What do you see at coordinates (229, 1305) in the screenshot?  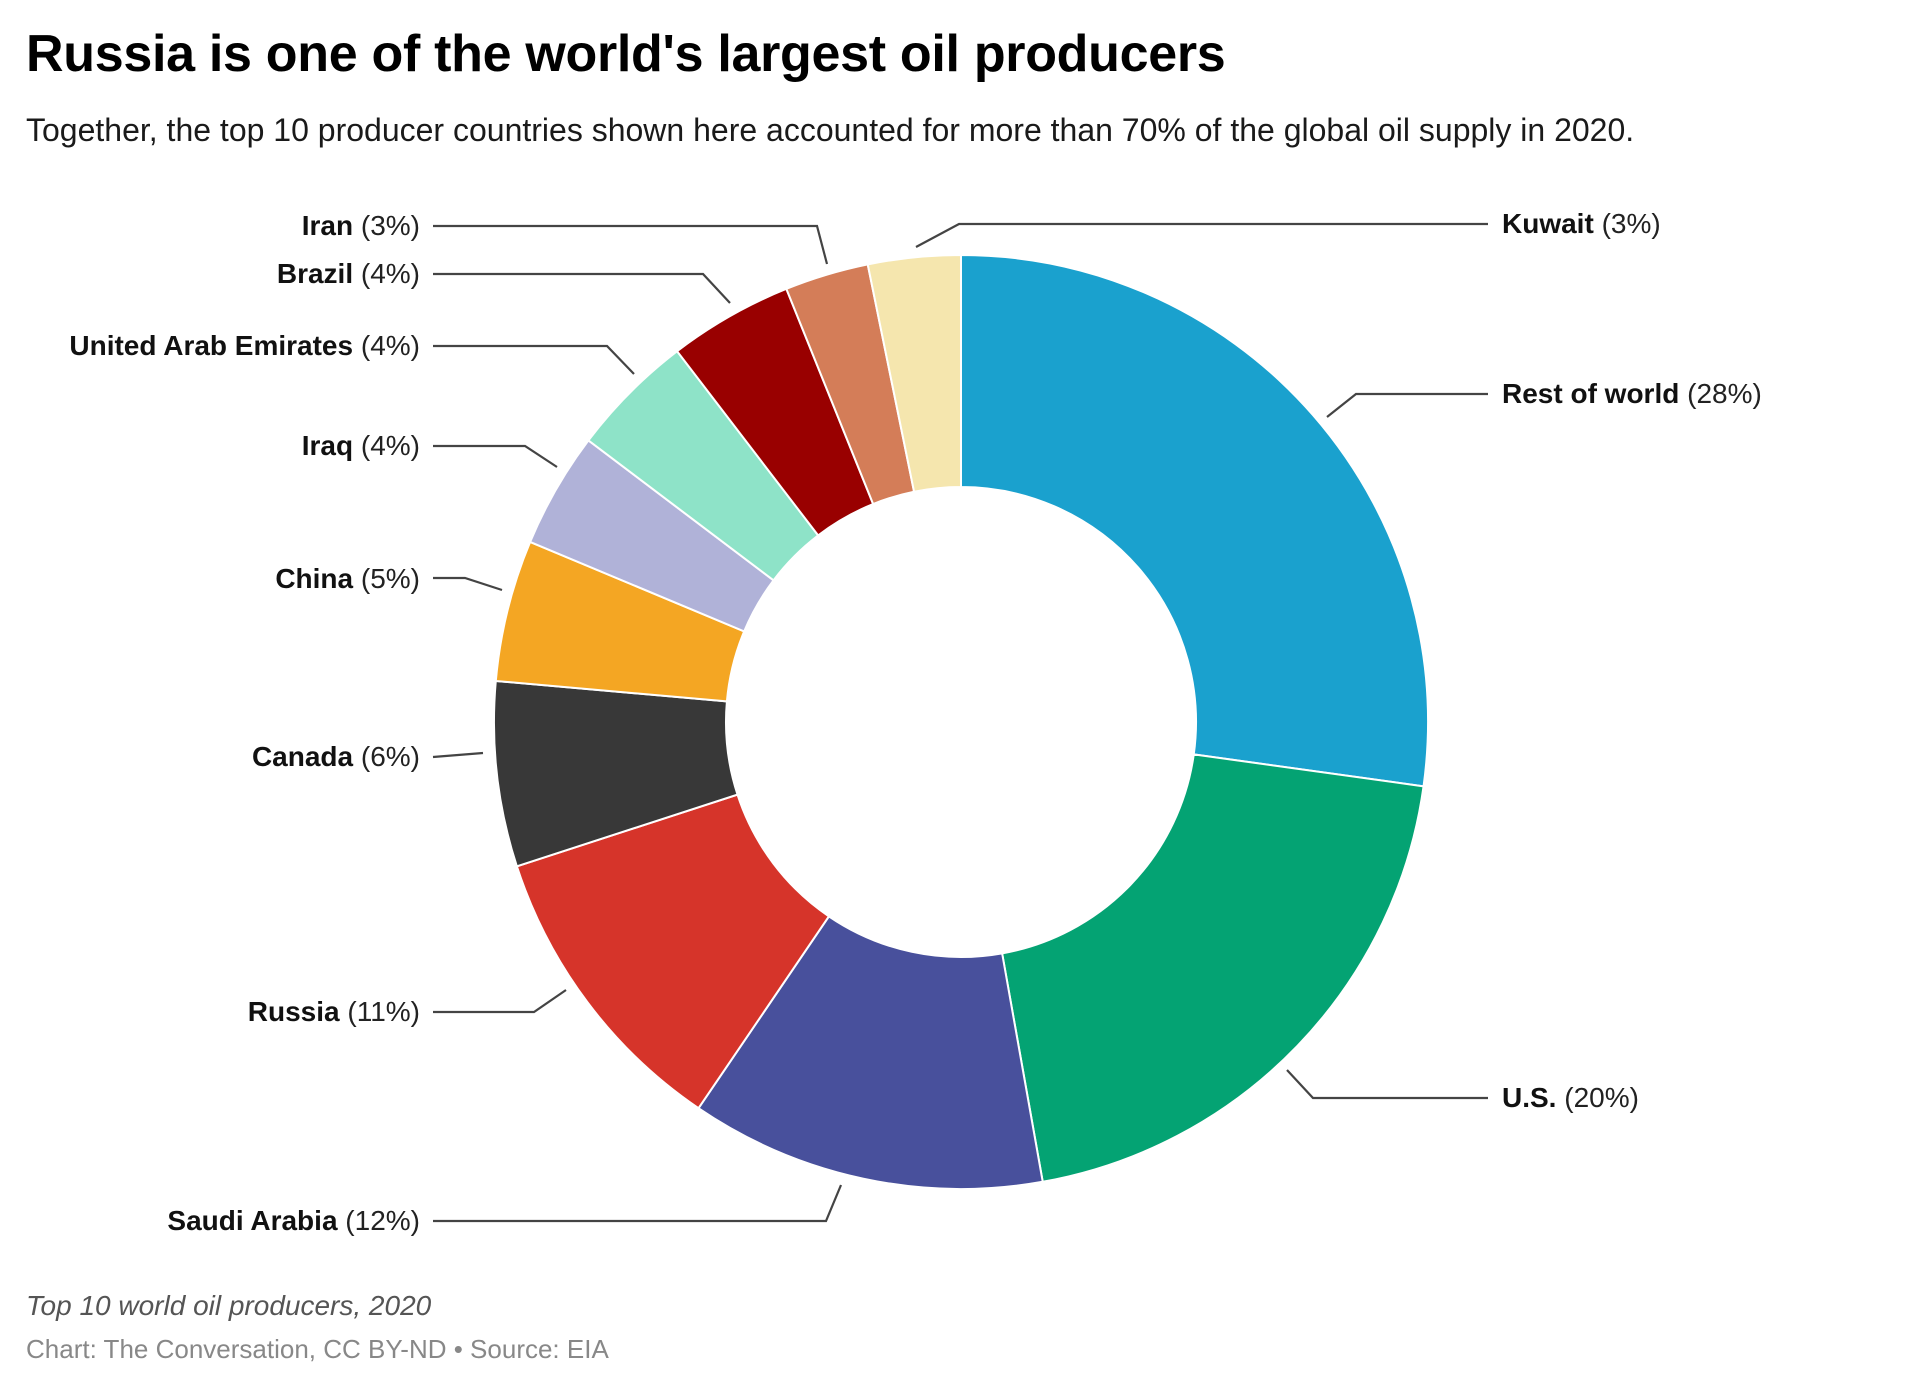 I see `chart-caption: Top 10 world oil producers, 2020` at bounding box center [229, 1305].